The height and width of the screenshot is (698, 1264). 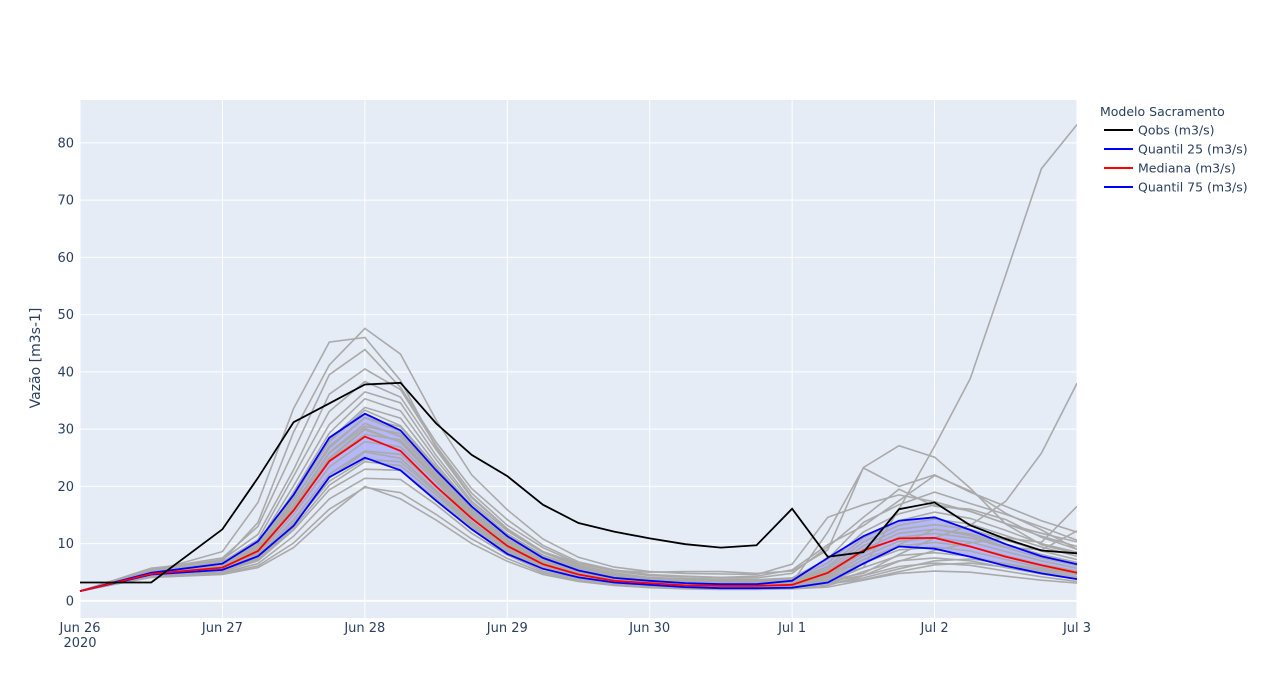 I want to click on x-tick-label: Jun 27, so click(x=222, y=628).